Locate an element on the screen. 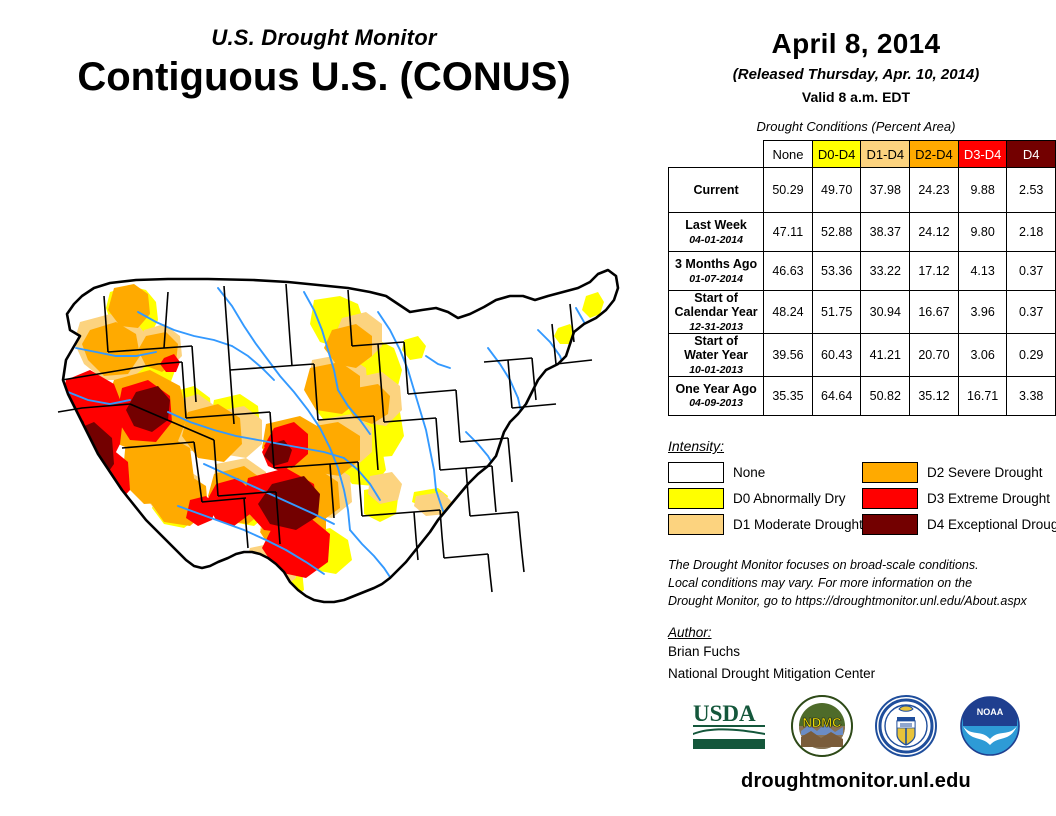 Image resolution: width=1056 pixels, height=816 pixels. legend-item-d2: D2 Severe Drought is located at coordinates (959, 472).